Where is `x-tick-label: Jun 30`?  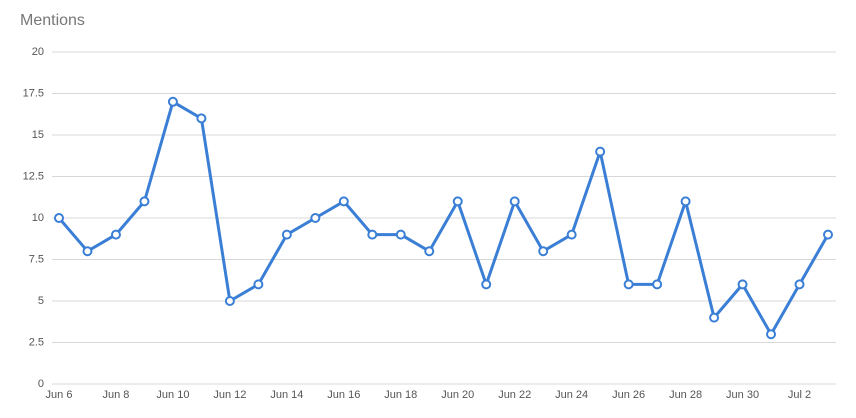 x-tick-label: Jun 30 is located at coordinates (742, 395).